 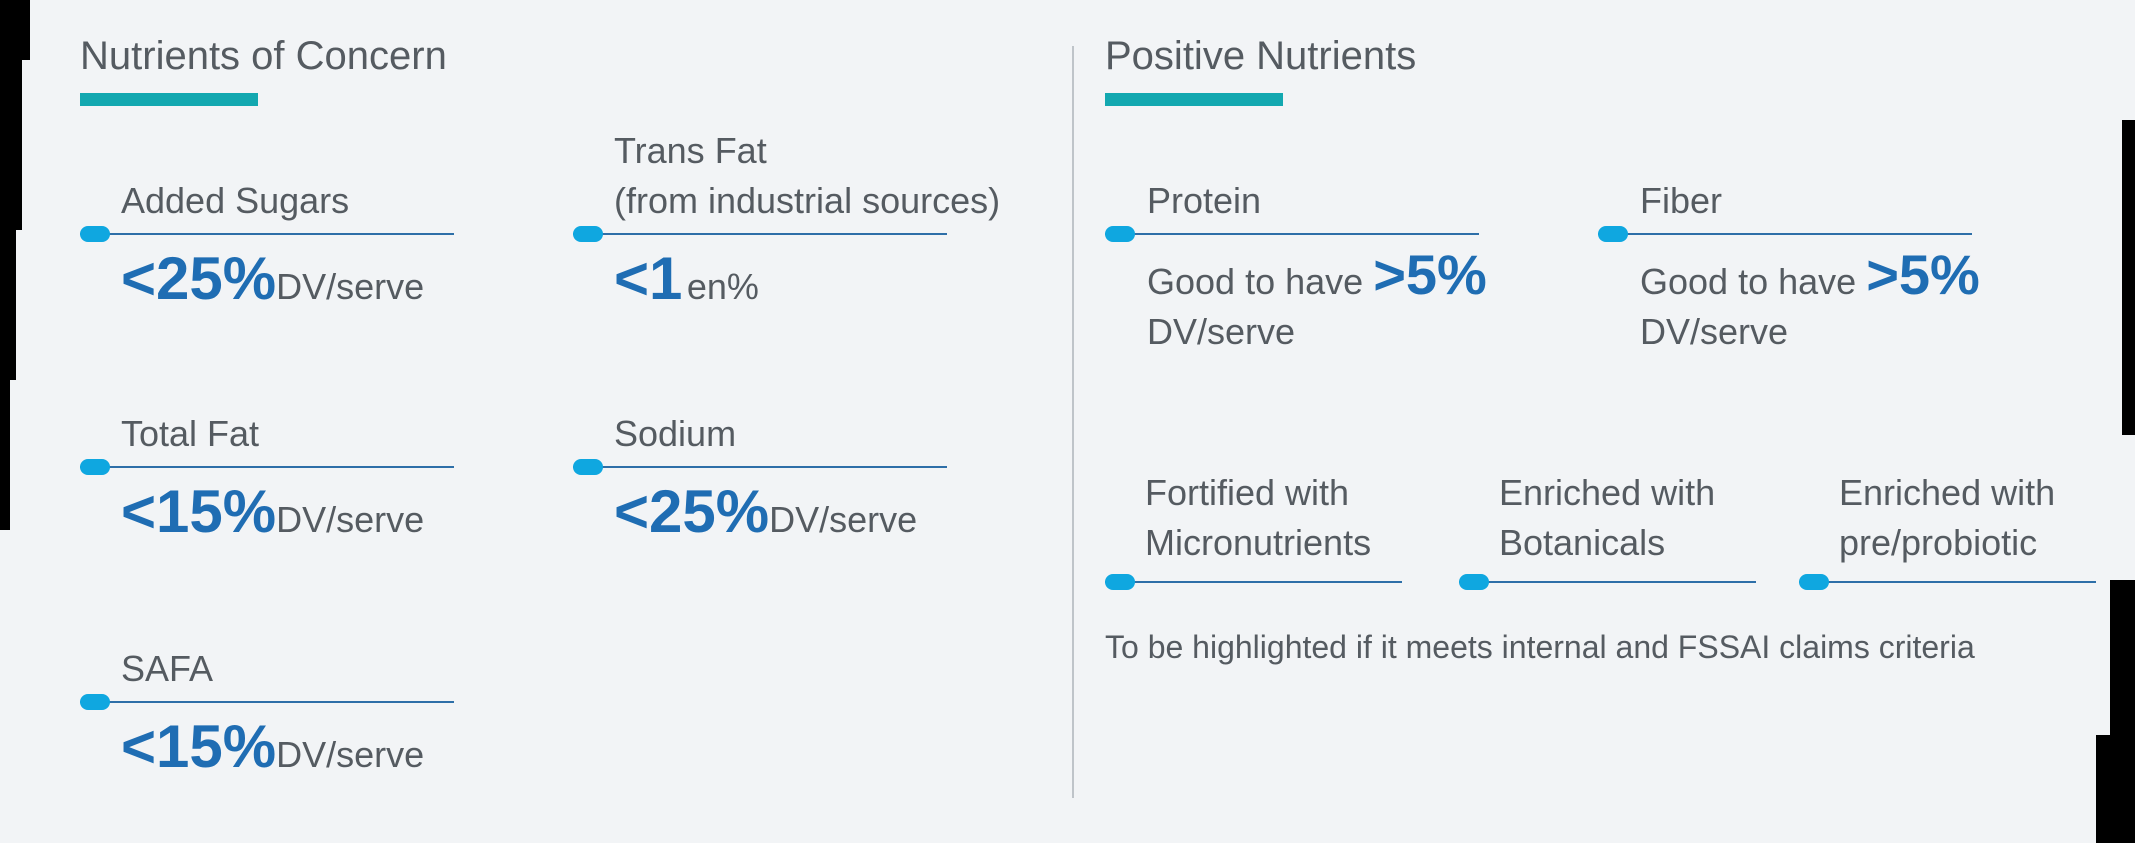 What do you see at coordinates (167, 668) in the screenshot?
I see `nutrient-label-safa: SAFA` at bounding box center [167, 668].